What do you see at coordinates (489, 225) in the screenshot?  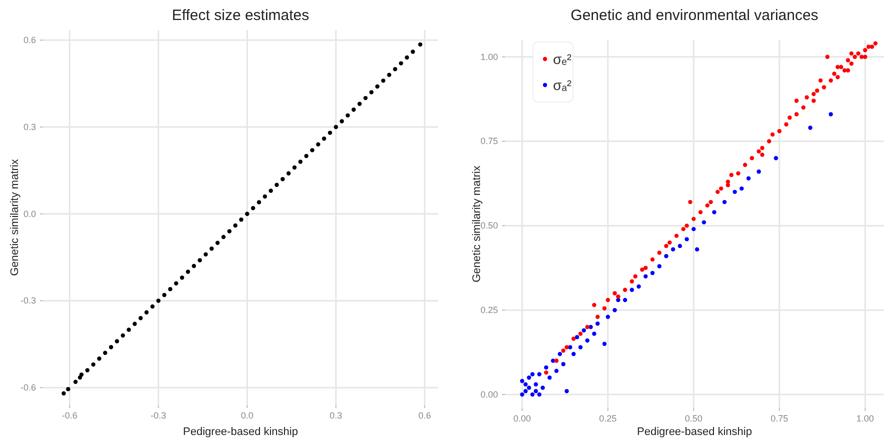 I see `y-tick-label: 0.50` at bounding box center [489, 225].